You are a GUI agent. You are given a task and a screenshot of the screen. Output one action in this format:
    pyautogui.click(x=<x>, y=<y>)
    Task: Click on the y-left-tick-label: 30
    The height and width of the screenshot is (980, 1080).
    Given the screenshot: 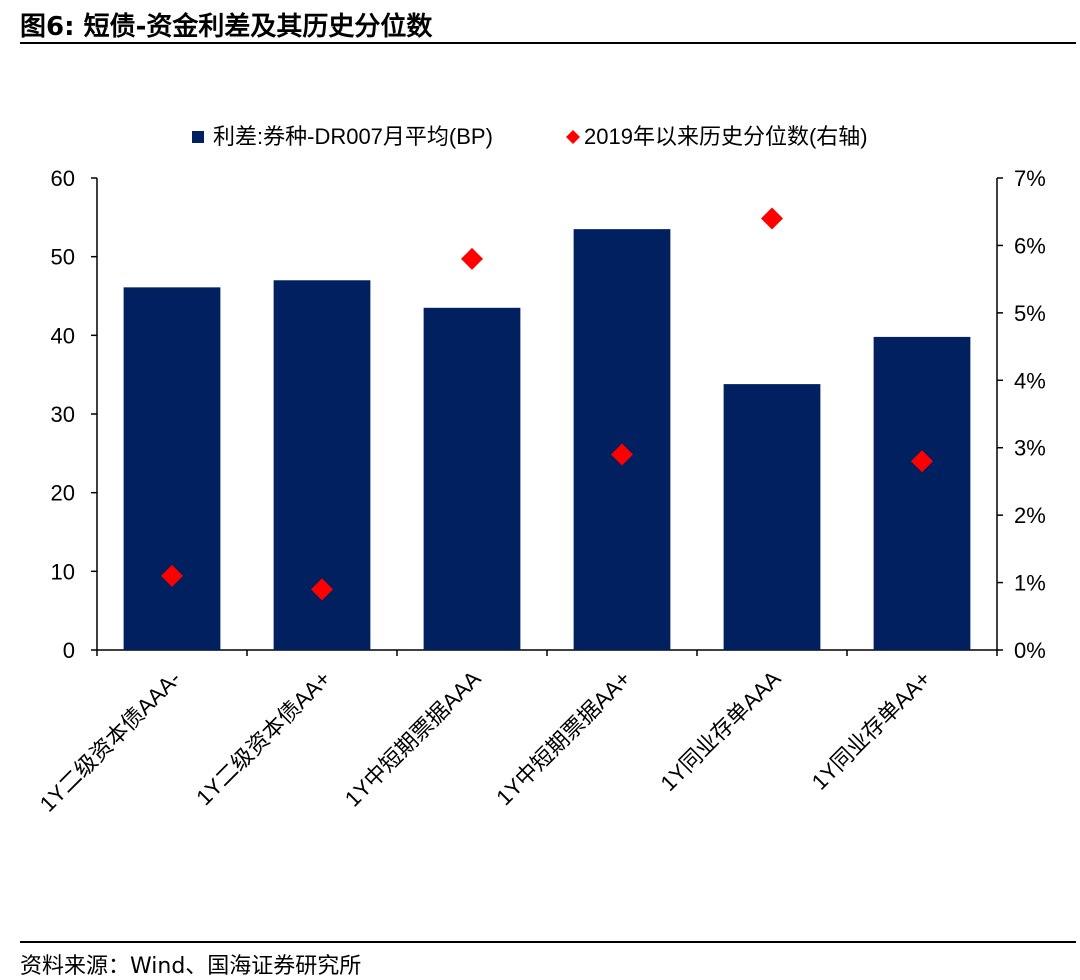 What is the action you would take?
    pyautogui.click(x=63, y=414)
    